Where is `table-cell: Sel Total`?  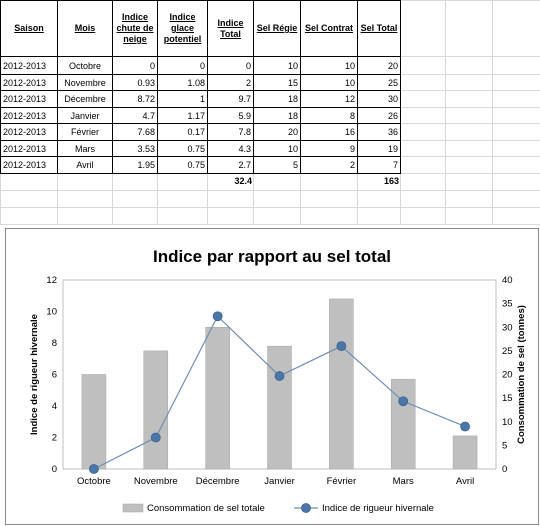
table-cell: Sel Total is located at coordinates (379, 28).